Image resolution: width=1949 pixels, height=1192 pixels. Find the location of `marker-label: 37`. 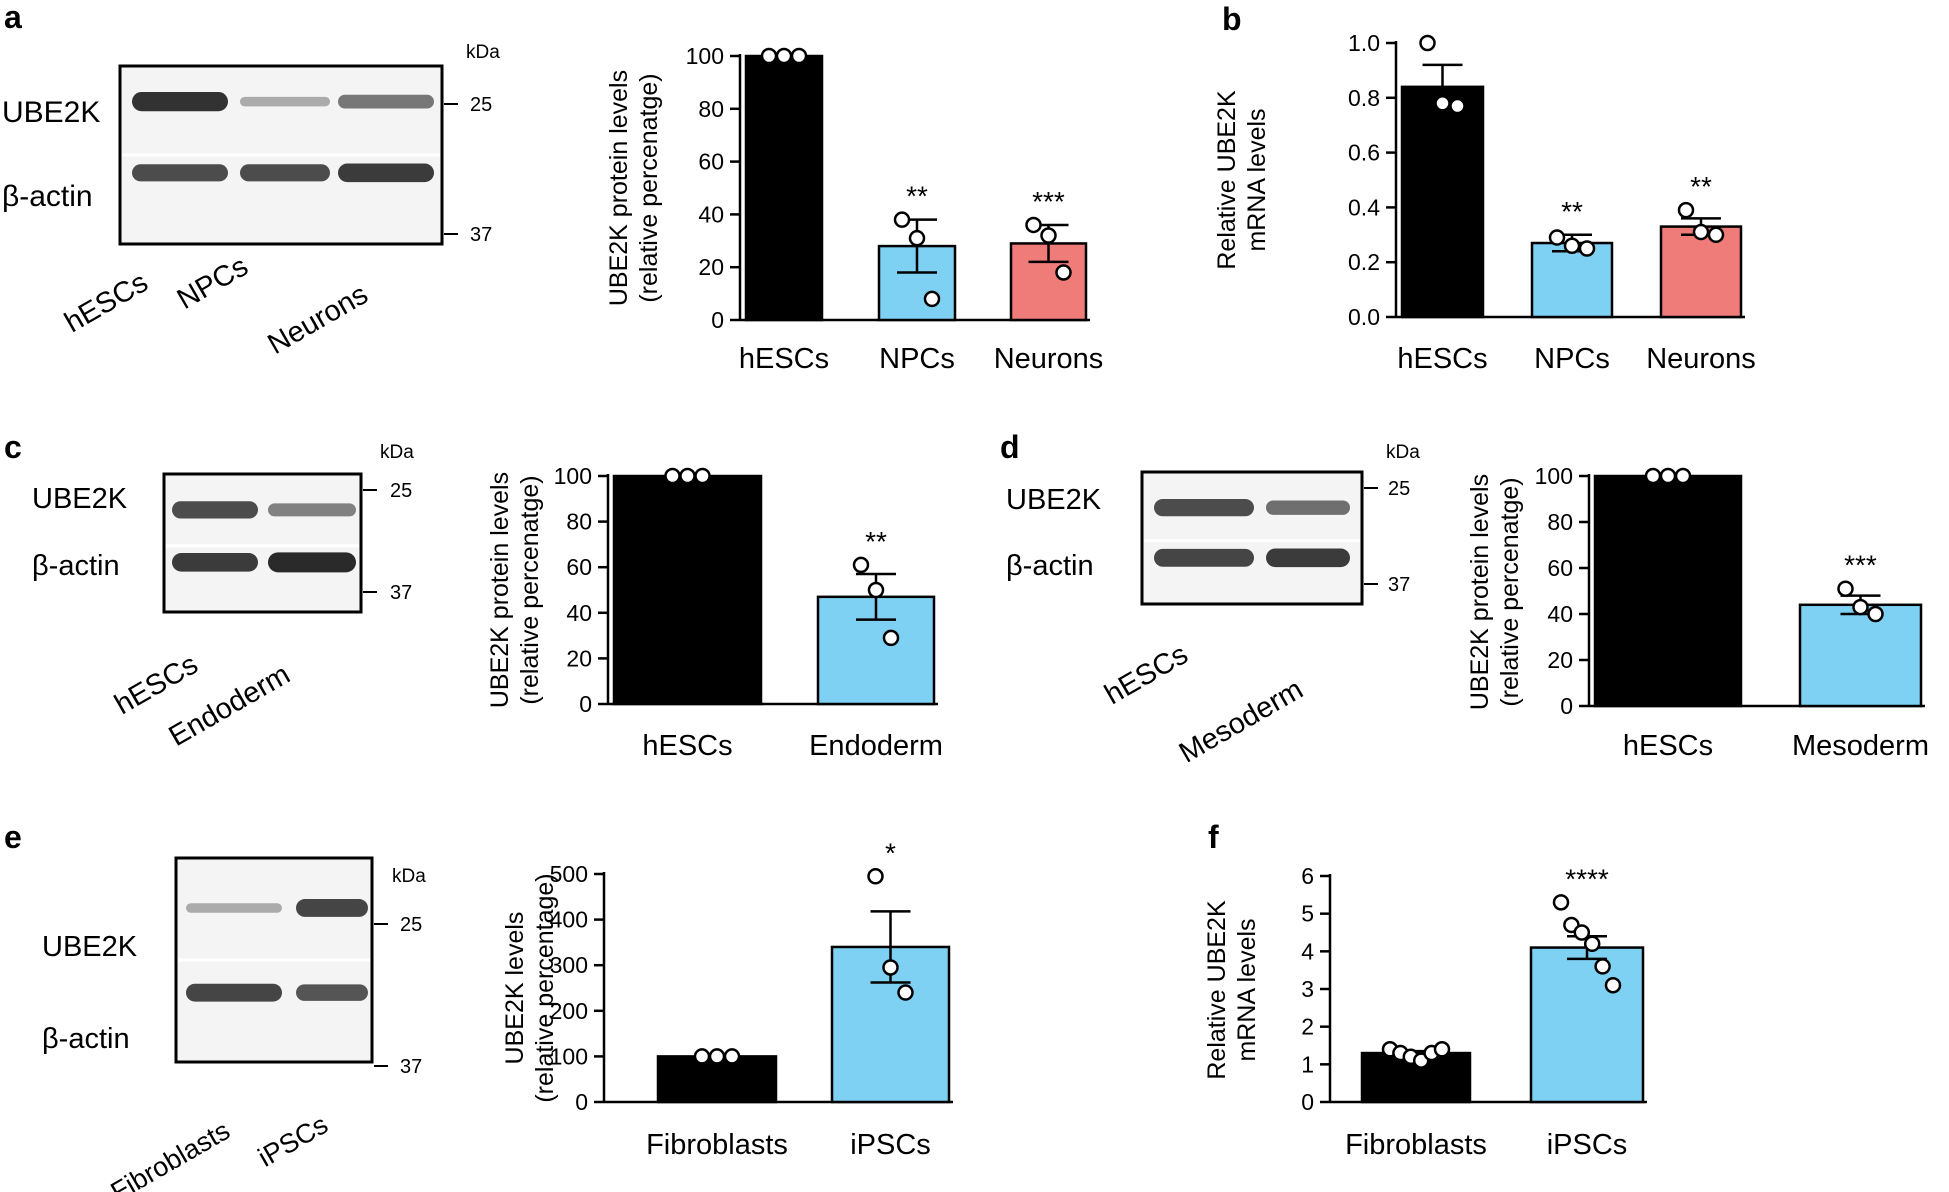

marker-label: 37 is located at coordinates (401, 593).